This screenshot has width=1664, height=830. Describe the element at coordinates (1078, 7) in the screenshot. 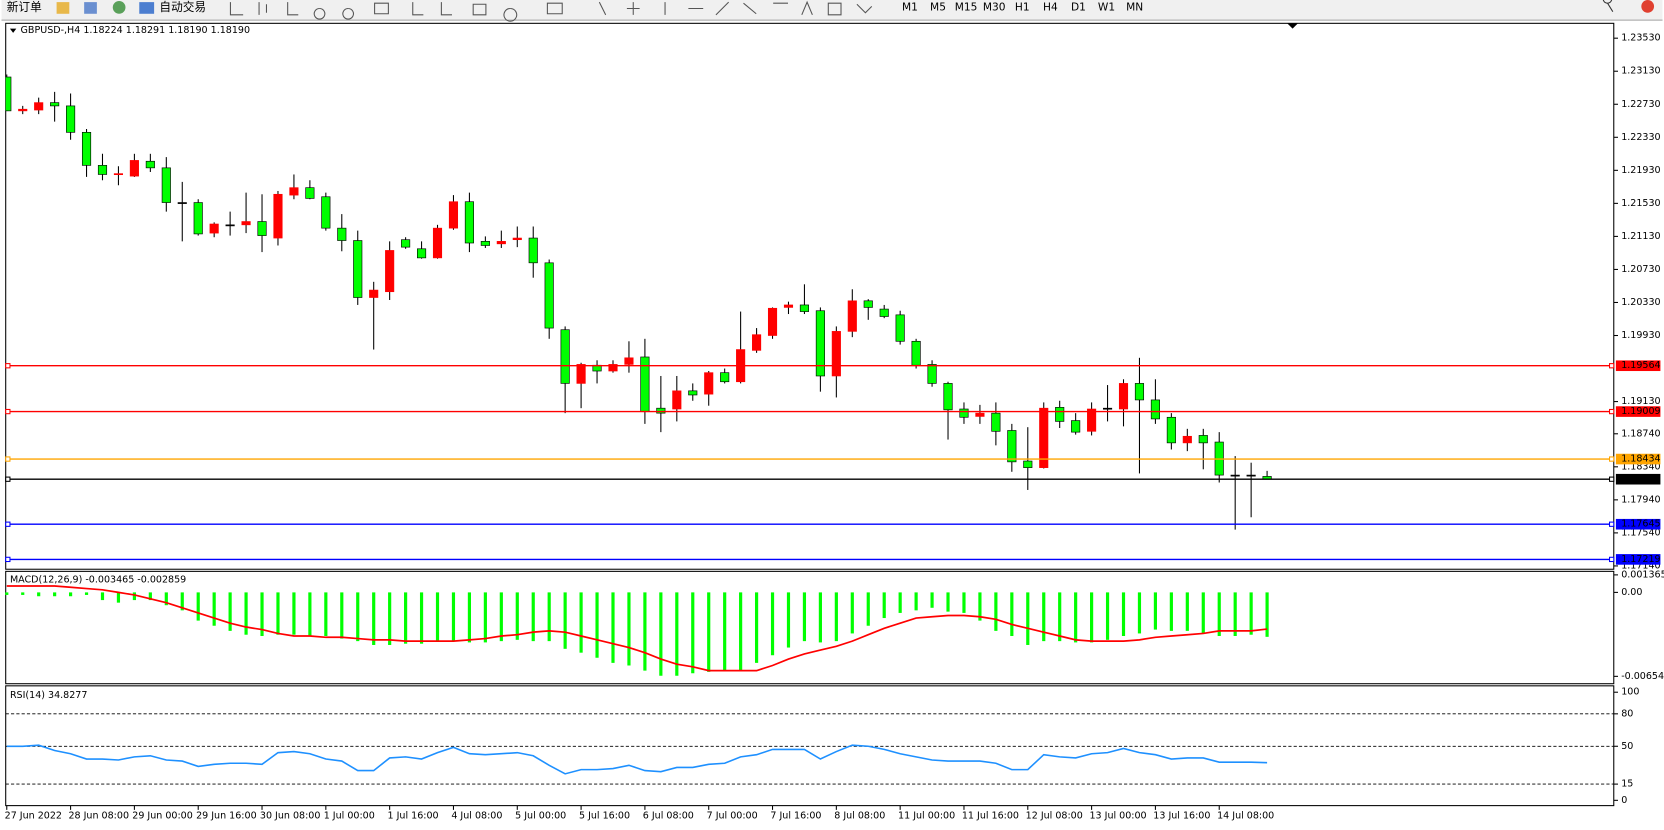

I see `timeframe-button: D1` at that location.